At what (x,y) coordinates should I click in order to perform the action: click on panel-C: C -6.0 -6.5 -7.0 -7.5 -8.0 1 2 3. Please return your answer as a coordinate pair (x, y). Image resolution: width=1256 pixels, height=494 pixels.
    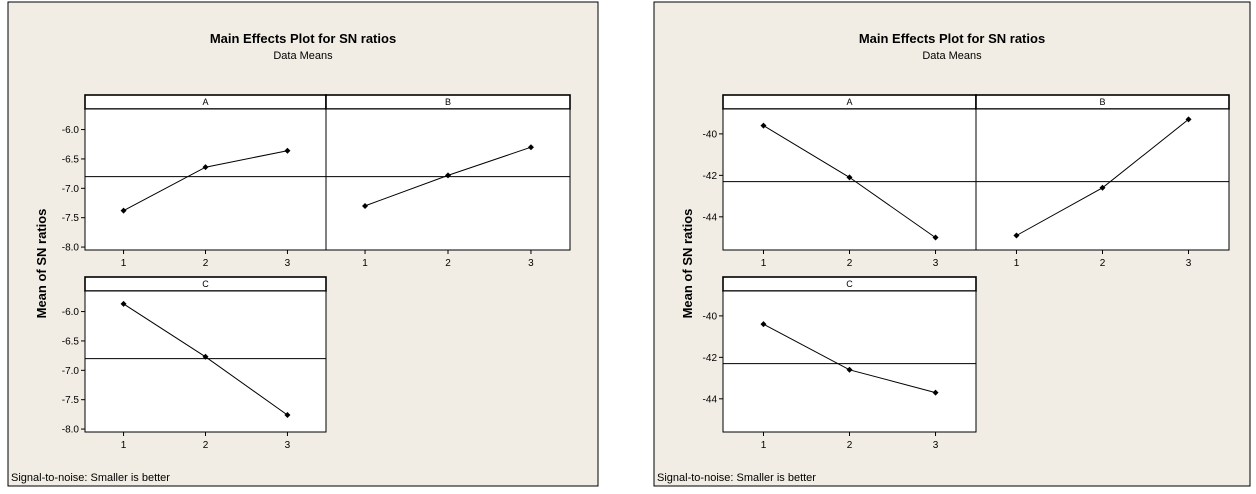
    Looking at the image, I should click on (194, 363).